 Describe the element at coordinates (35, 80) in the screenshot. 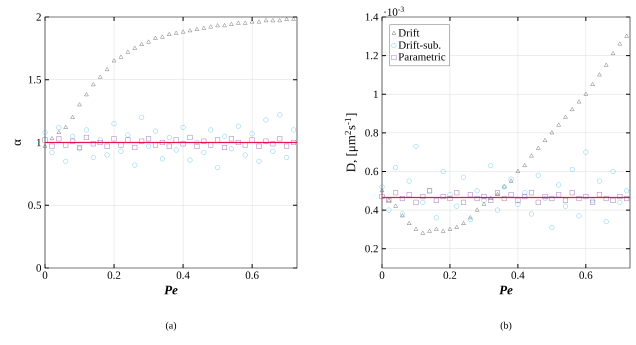

I see `y-tick-label: 1.5` at that location.